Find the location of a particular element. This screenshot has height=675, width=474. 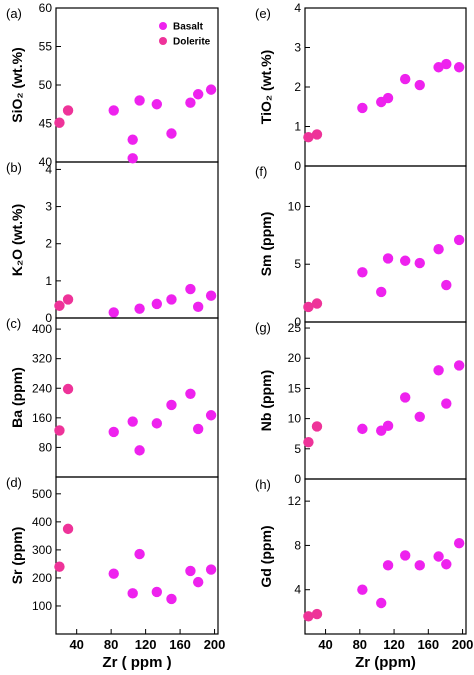

y-tick-label: 500 is located at coordinates (42, 494).